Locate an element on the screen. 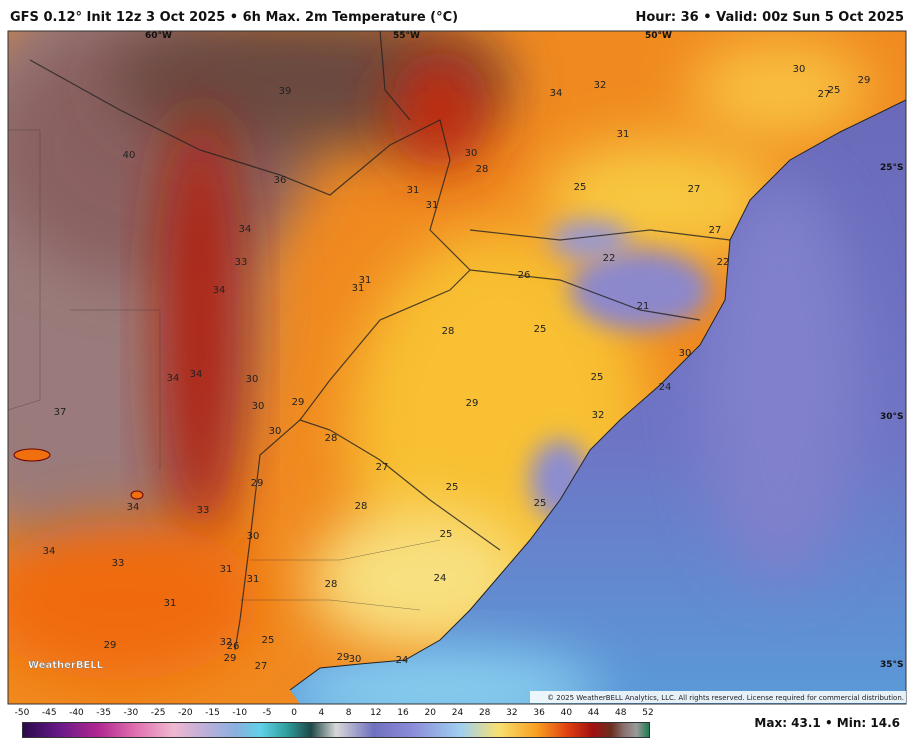 This screenshot has height=750, width=914. colorbar-tick-label: 48 is located at coordinates (621, 713).